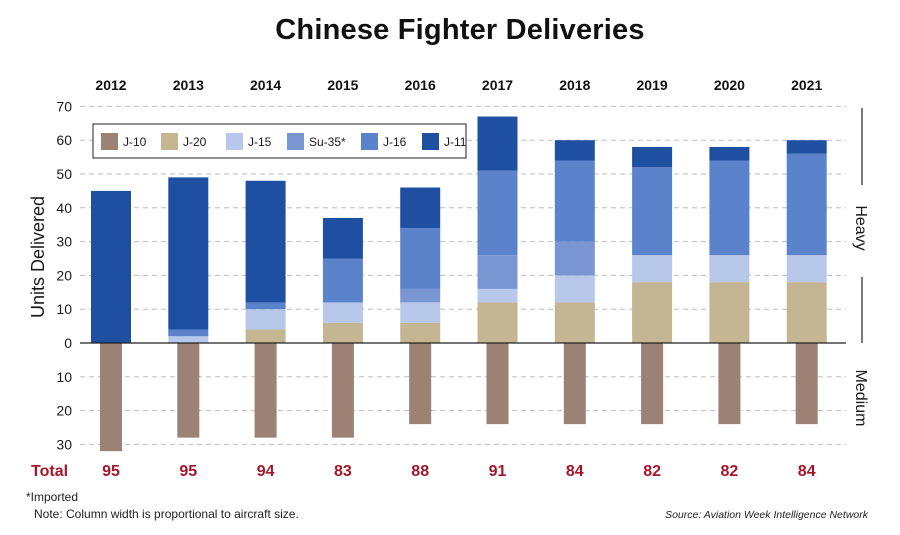  I want to click on y-tick-up-30: 30, so click(64, 242).